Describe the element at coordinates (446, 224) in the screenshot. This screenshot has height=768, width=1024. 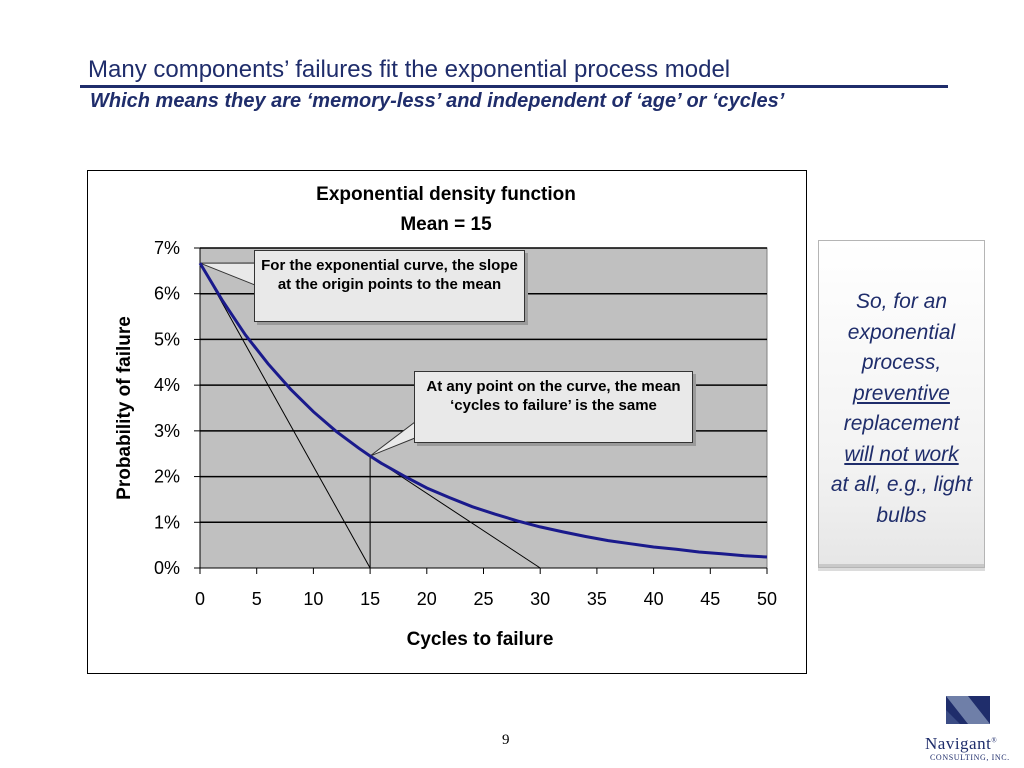
I see `chart-subtitle: Mean = 15` at that location.